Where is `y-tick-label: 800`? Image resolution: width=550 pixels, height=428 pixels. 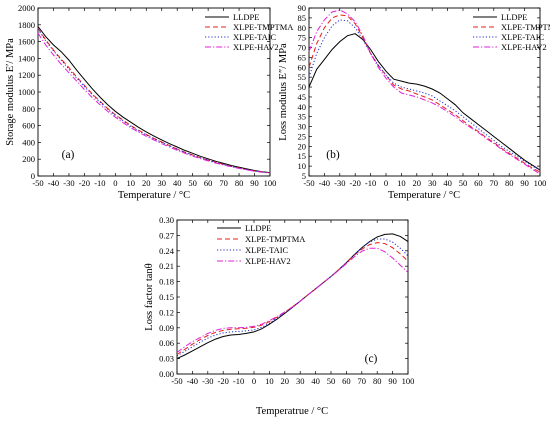
y-tick-label: 800 is located at coordinates (28, 109).